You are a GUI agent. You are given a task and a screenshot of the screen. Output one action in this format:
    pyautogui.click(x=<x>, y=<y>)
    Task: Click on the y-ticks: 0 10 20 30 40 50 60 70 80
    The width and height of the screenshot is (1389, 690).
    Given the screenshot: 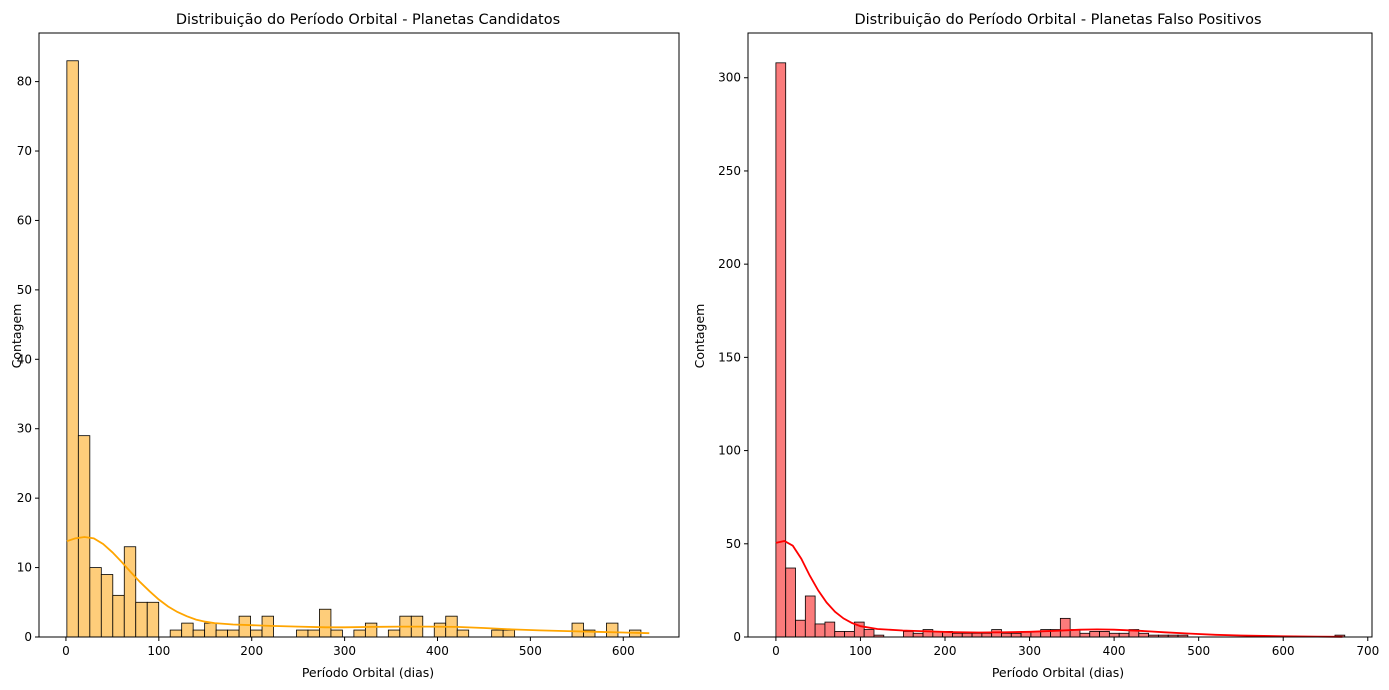 What is the action you would take?
    pyautogui.click(x=28, y=359)
    